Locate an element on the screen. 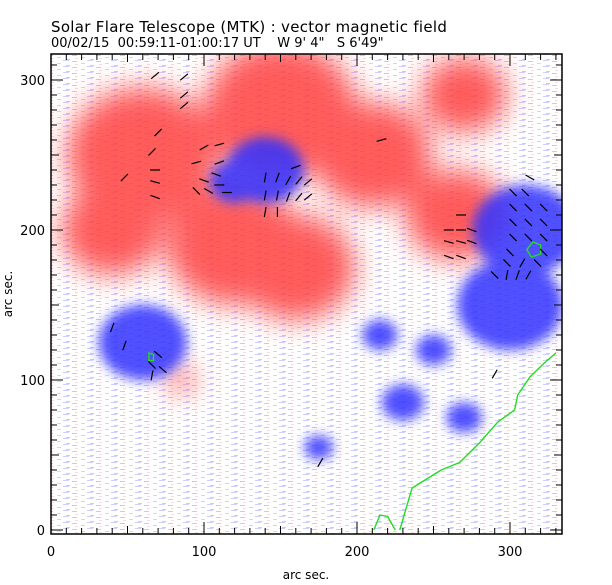 The height and width of the screenshot is (585, 612). x-axis-label: arc sec. is located at coordinates (306, 575).